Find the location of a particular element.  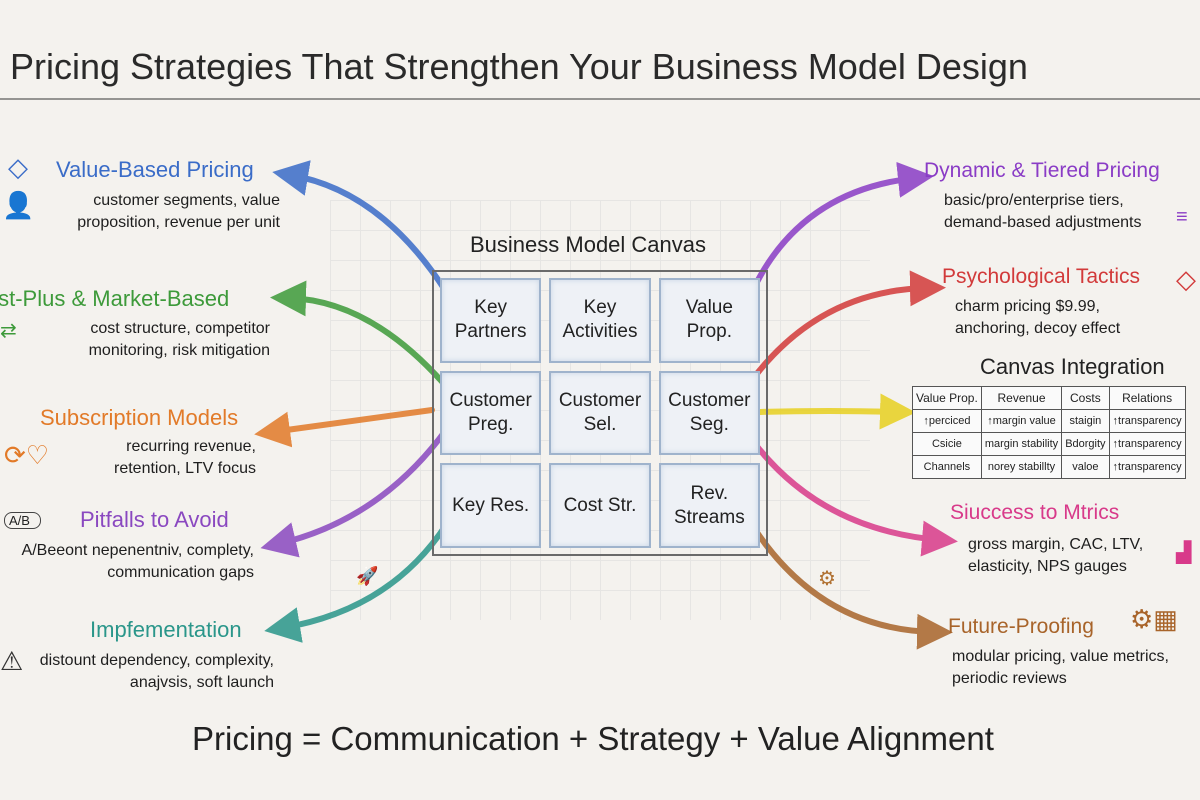

canvas-cell-key-activities: Key Activities is located at coordinates (600, 320).